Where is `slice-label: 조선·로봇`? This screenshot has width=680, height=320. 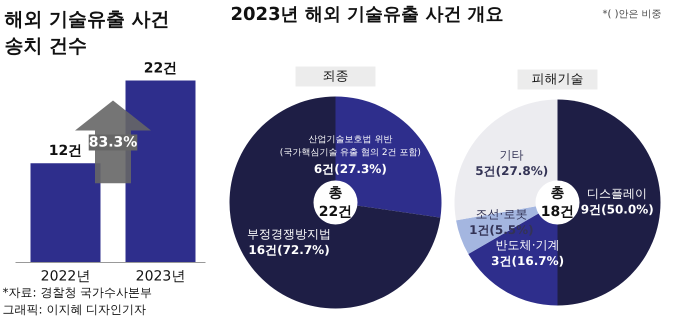
slice-label: 조선·로봇 is located at coordinates (501, 213).